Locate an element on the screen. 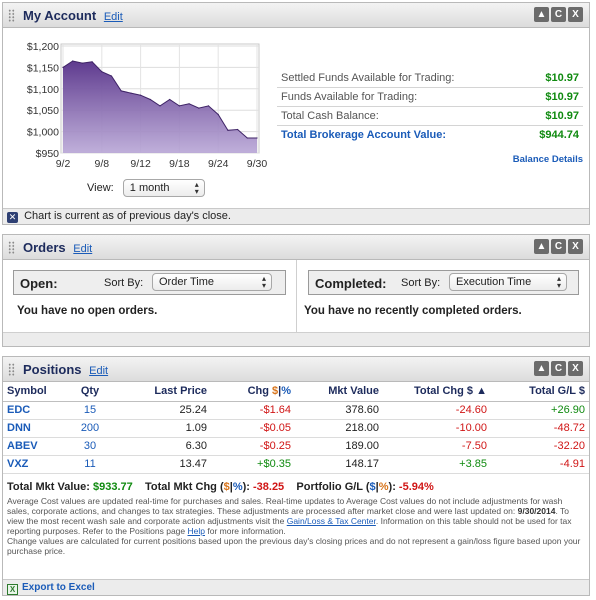 The height and width of the screenshot is (600, 596). chg-cell: +$0.35 is located at coordinates (253, 464).